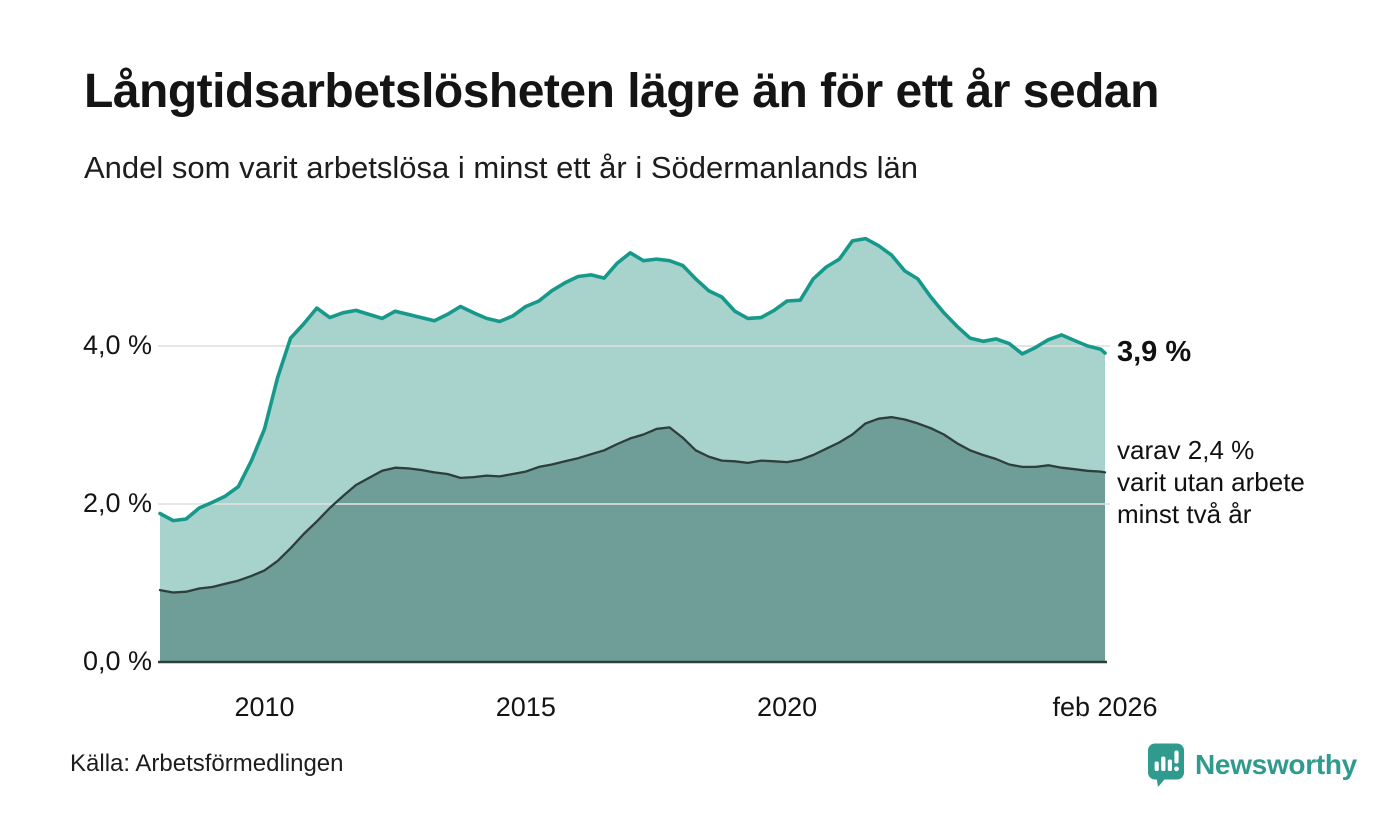 This screenshot has width=1400, height=840. I want to click on y-tick-label: 4,0 %, so click(117, 345).